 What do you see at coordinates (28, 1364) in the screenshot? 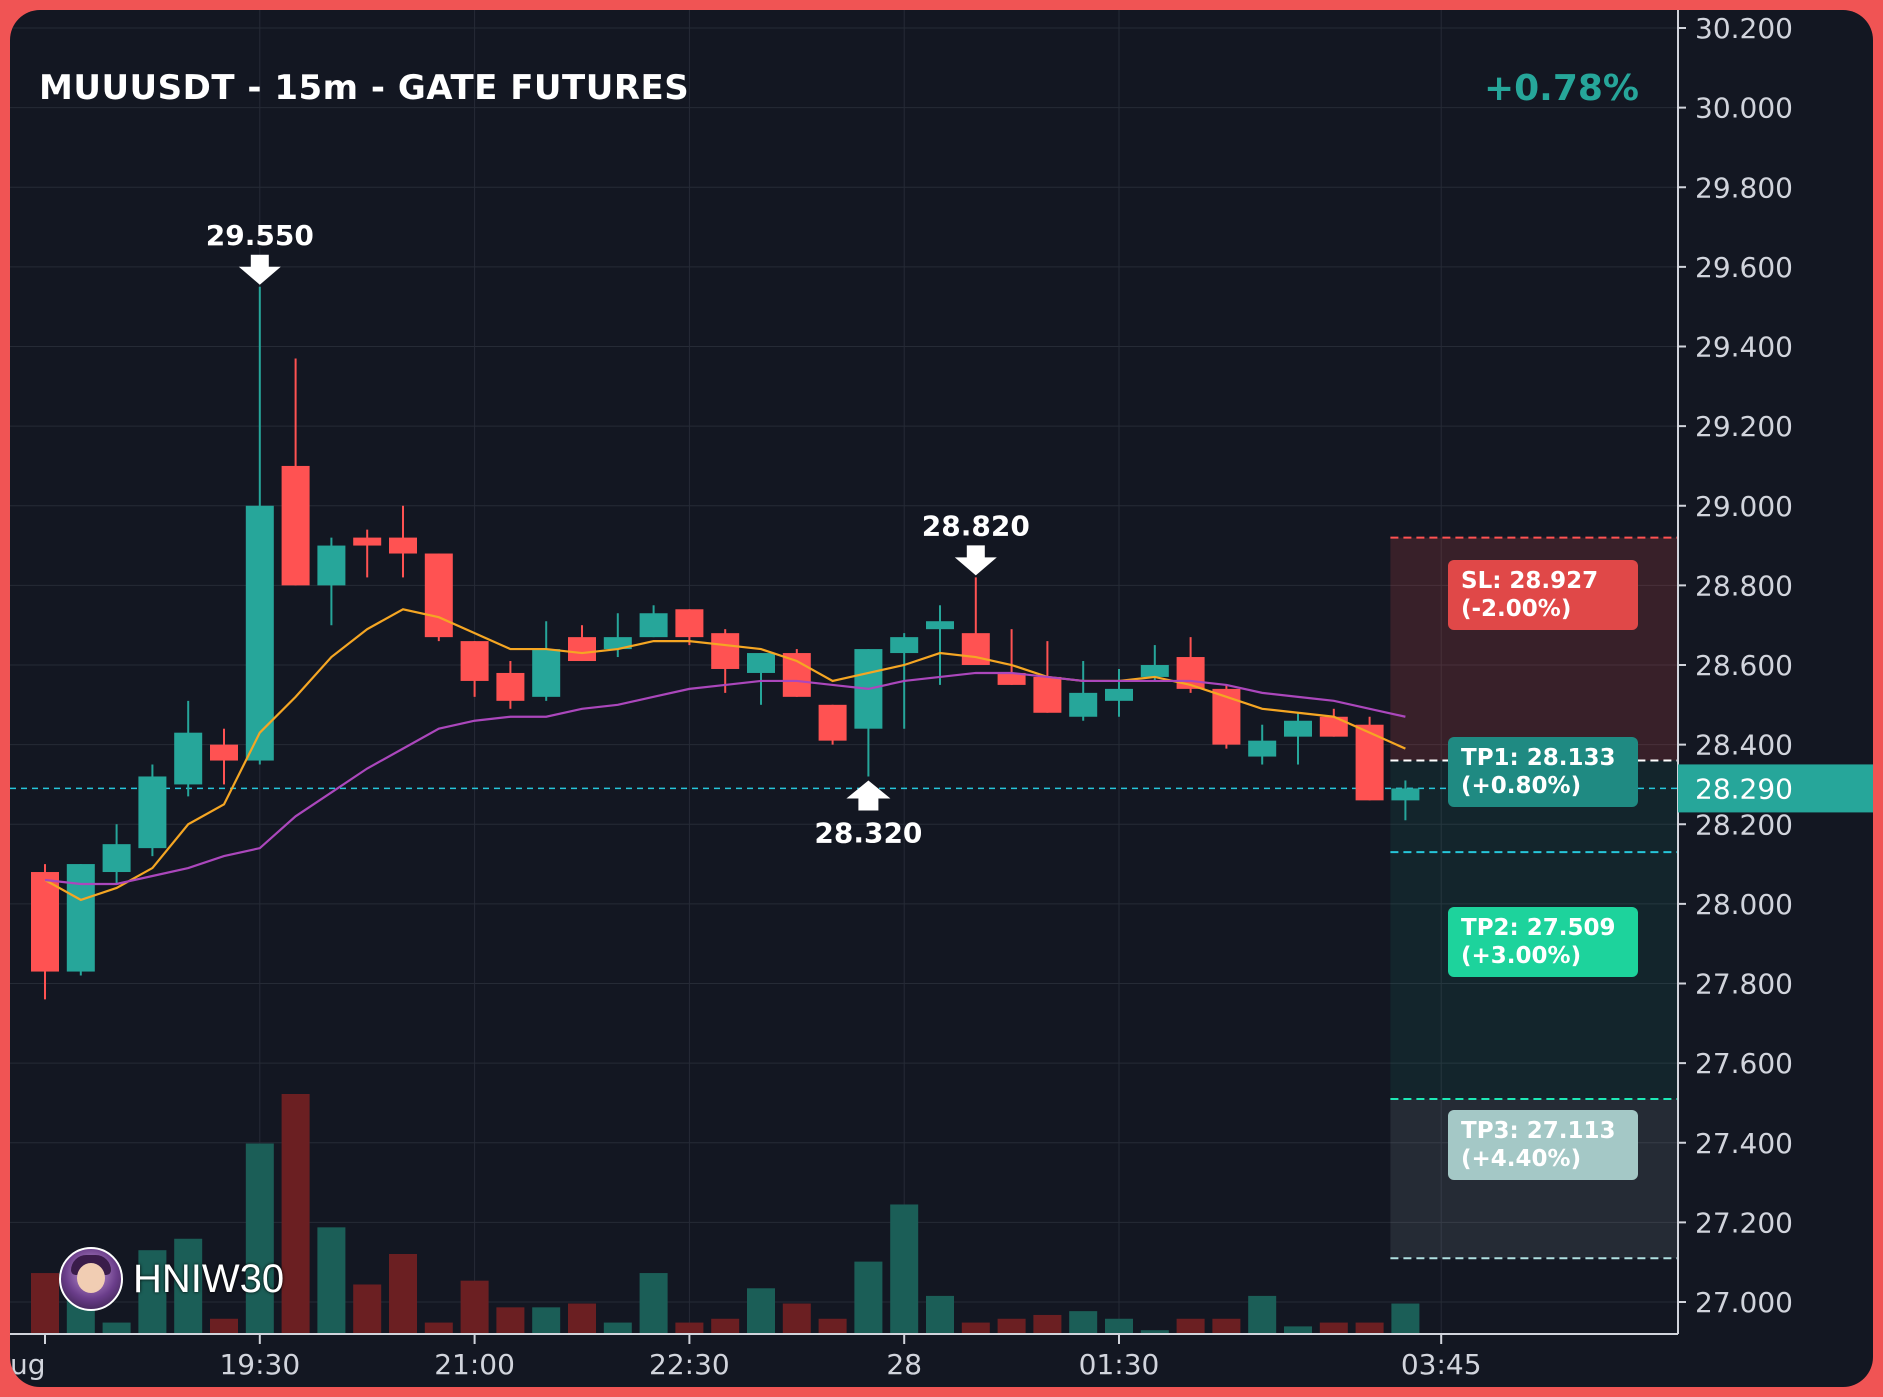
I see `time-tick-label: ug` at bounding box center [28, 1364].